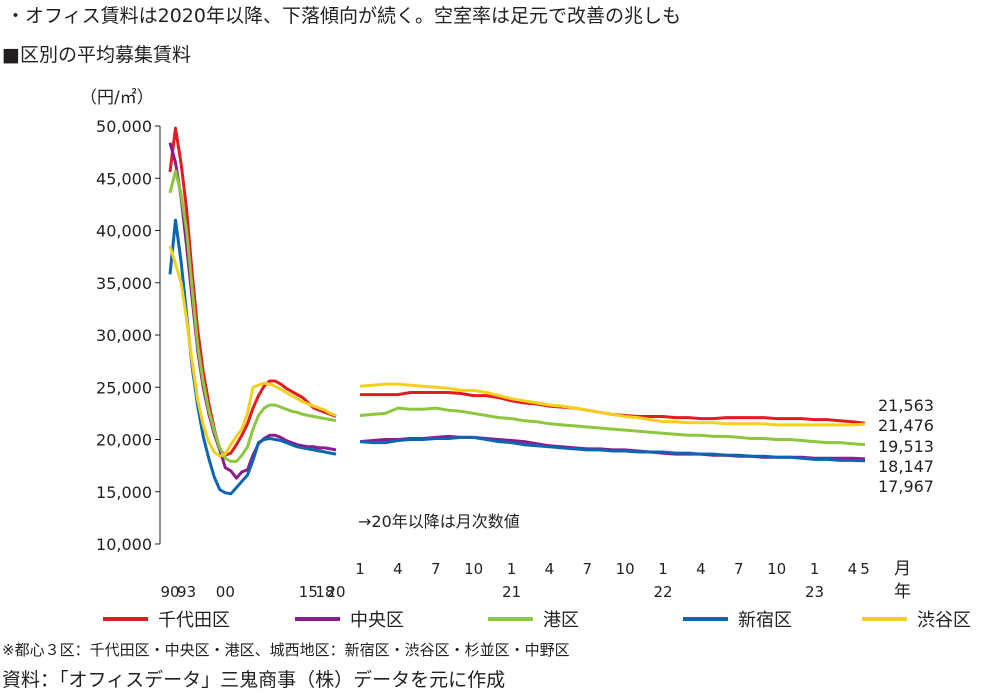 The height and width of the screenshot is (693, 1004). What do you see at coordinates (906, 466) in the screenshot?
I see `end-value-label: 18,147` at bounding box center [906, 466].